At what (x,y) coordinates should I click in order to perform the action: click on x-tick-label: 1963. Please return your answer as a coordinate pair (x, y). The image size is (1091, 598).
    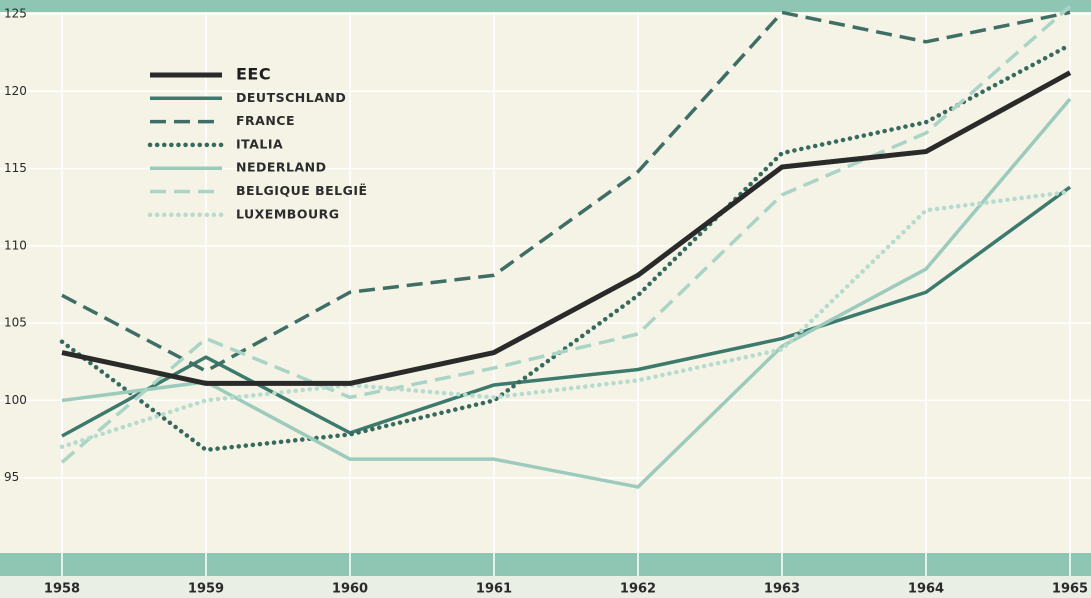
    Looking at the image, I should click on (782, 589).